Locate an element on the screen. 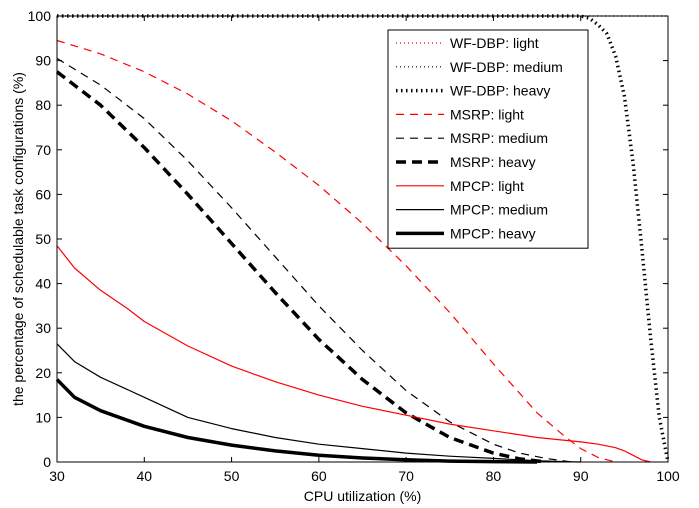  x-tick-label: 80 is located at coordinates (494, 476).